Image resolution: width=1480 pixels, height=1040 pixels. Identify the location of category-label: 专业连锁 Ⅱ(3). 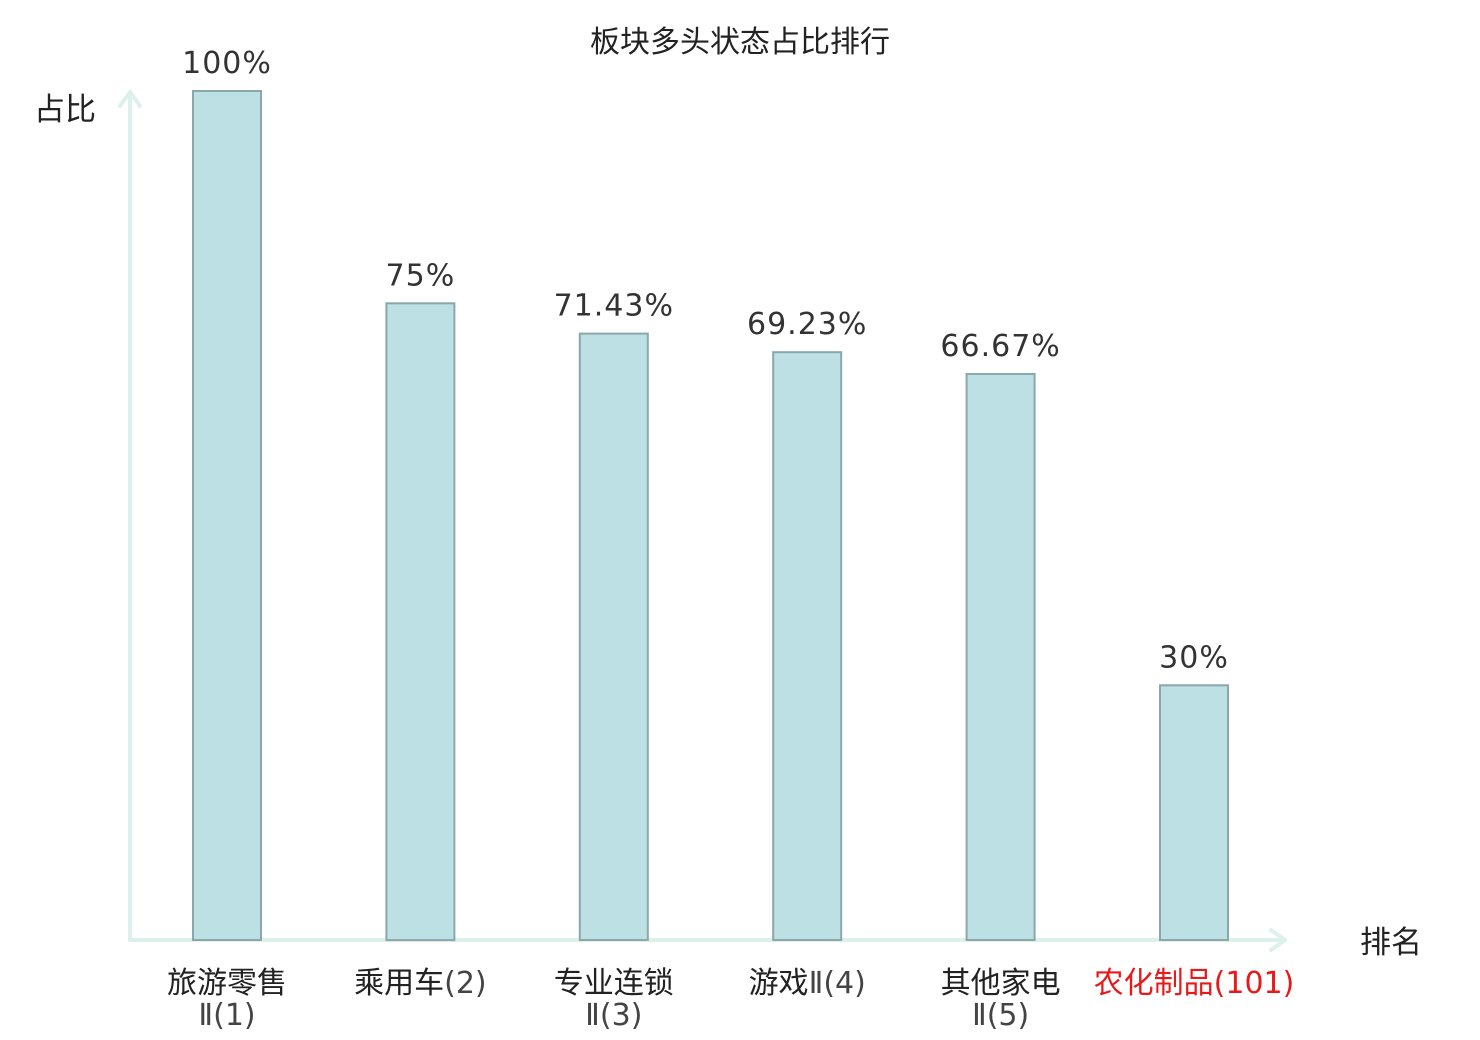
(614, 999).